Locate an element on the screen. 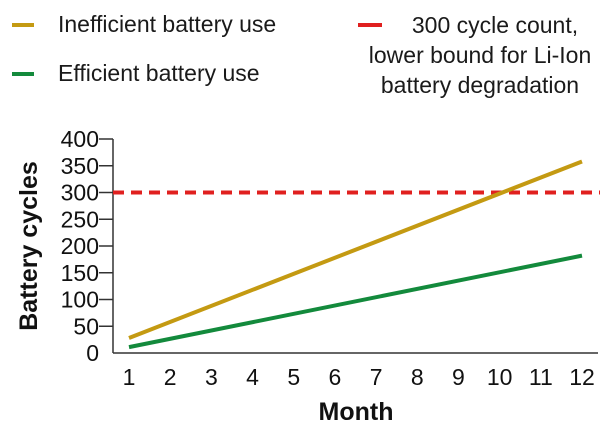 The image size is (600, 432). x-tick-label: 5 is located at coordinates (293, 377).